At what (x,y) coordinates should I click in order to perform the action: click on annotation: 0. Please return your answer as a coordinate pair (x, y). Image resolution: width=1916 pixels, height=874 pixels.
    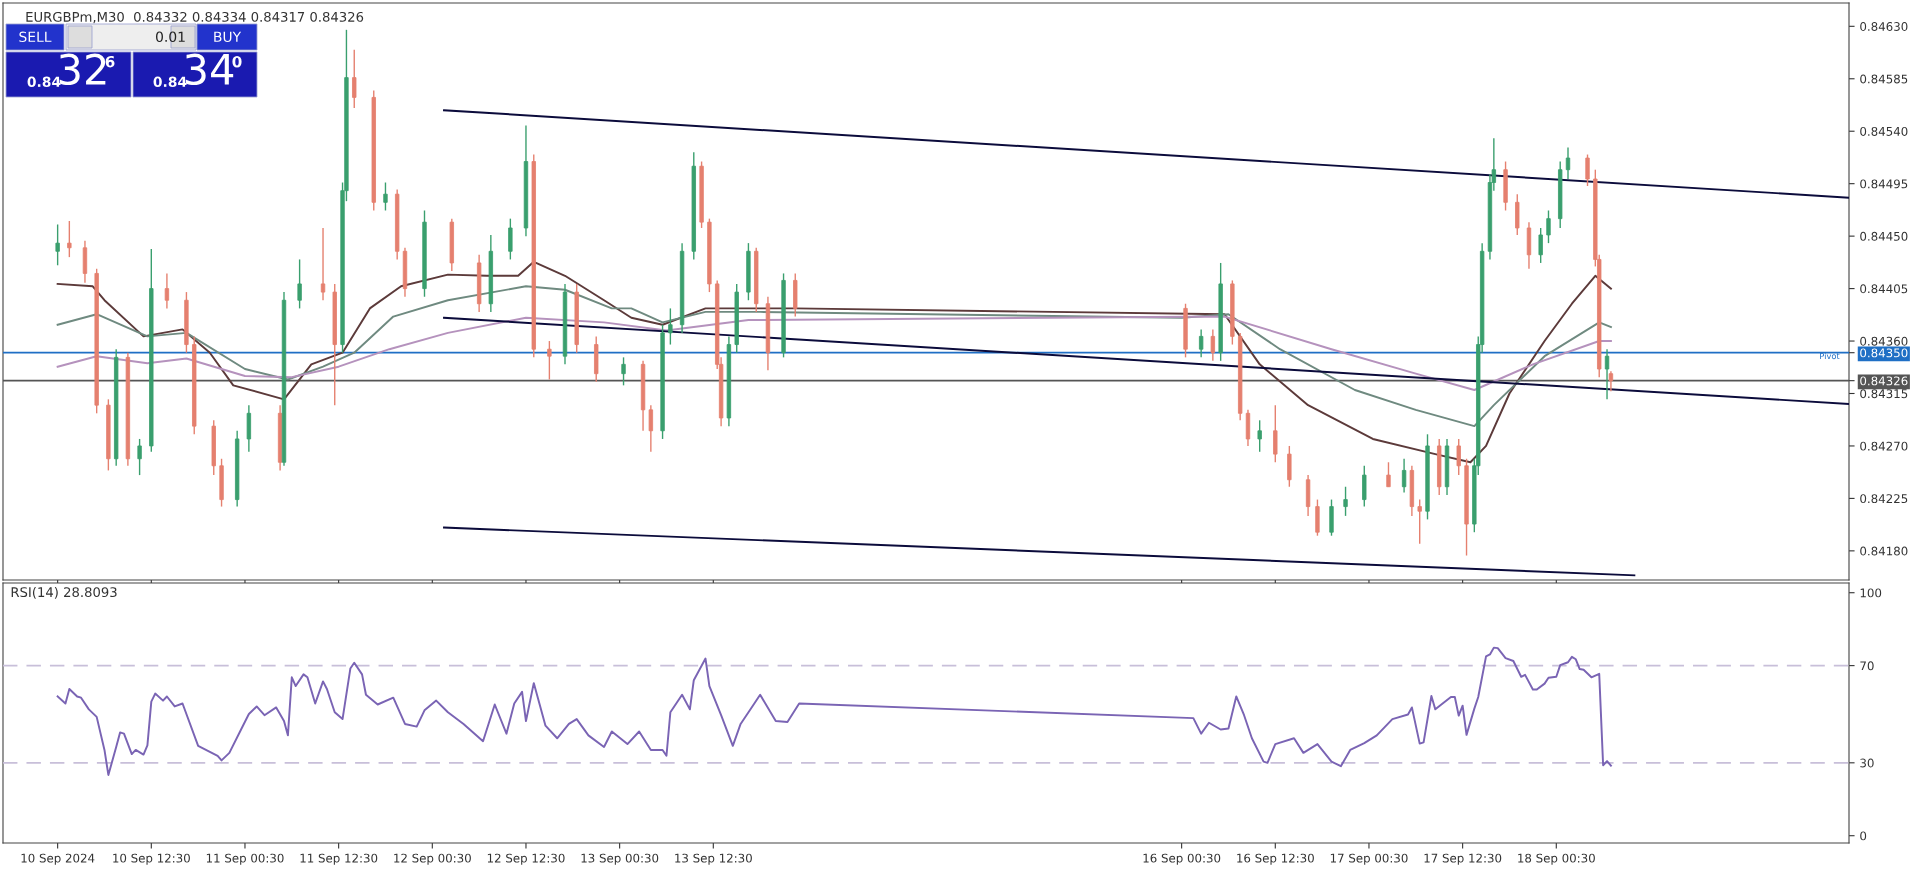
    Looking at the image, I should click on (237, 61).